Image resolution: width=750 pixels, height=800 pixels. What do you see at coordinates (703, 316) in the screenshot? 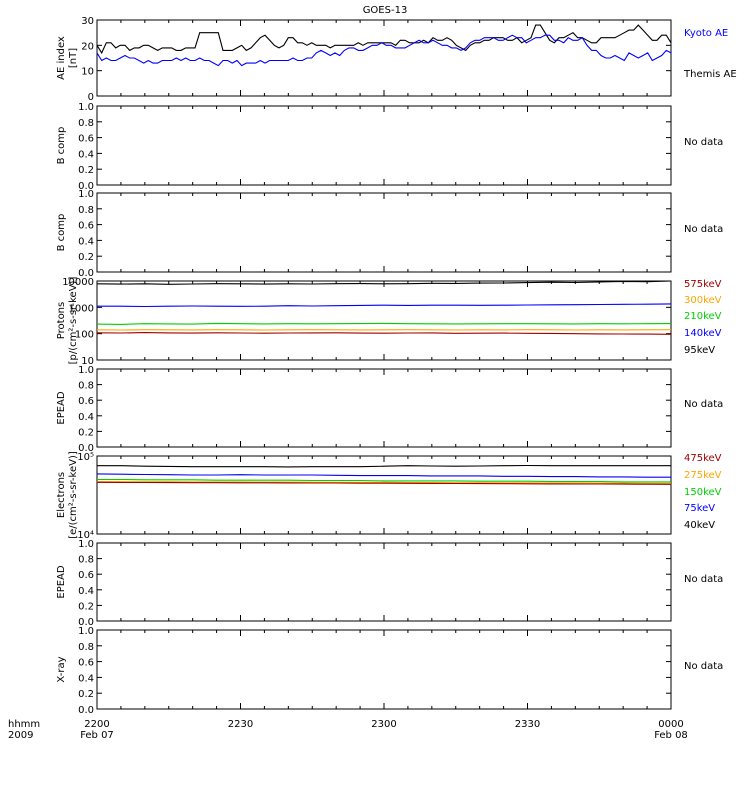
I see `legend-entry: 210keV` at bounding box center [703, 316].